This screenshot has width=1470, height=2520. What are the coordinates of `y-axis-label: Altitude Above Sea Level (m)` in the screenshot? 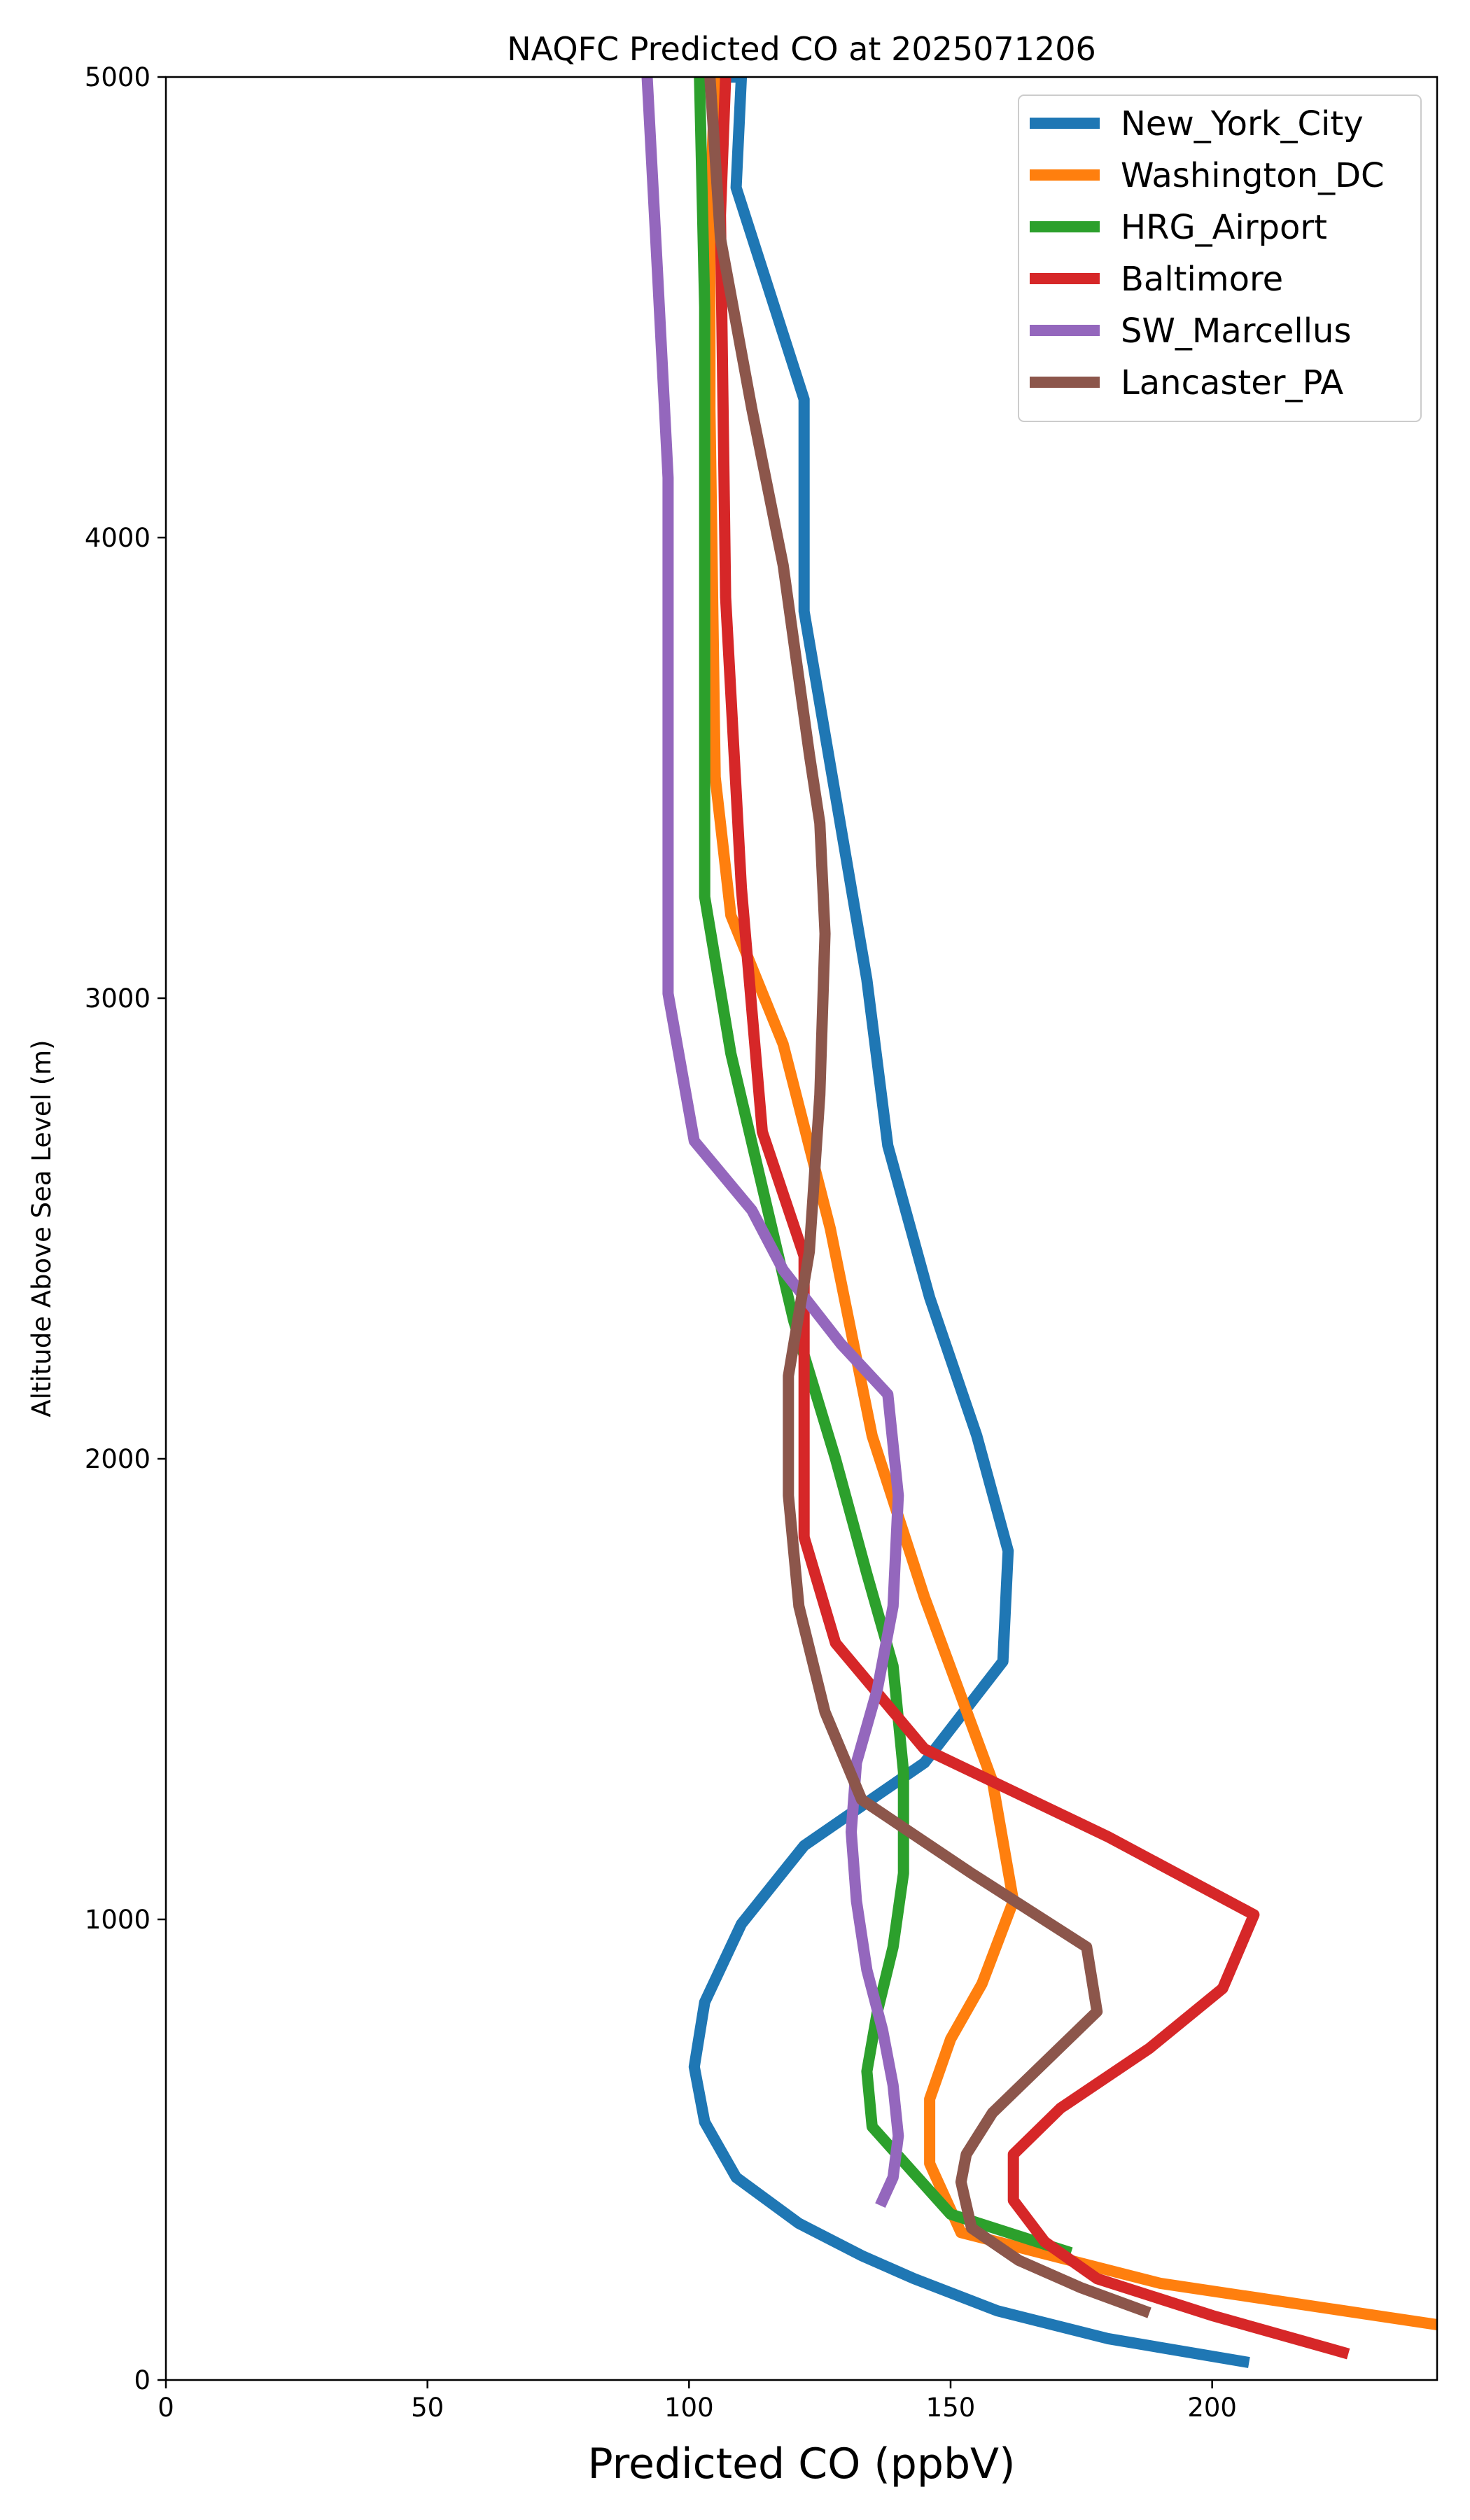 It's located at (42, 1228).